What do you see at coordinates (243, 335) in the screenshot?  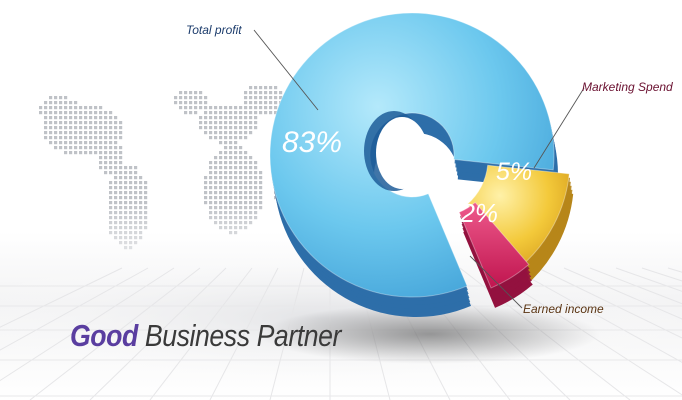 I see `headline-business-partner: Business Partner` at bounding box center [243, 335].